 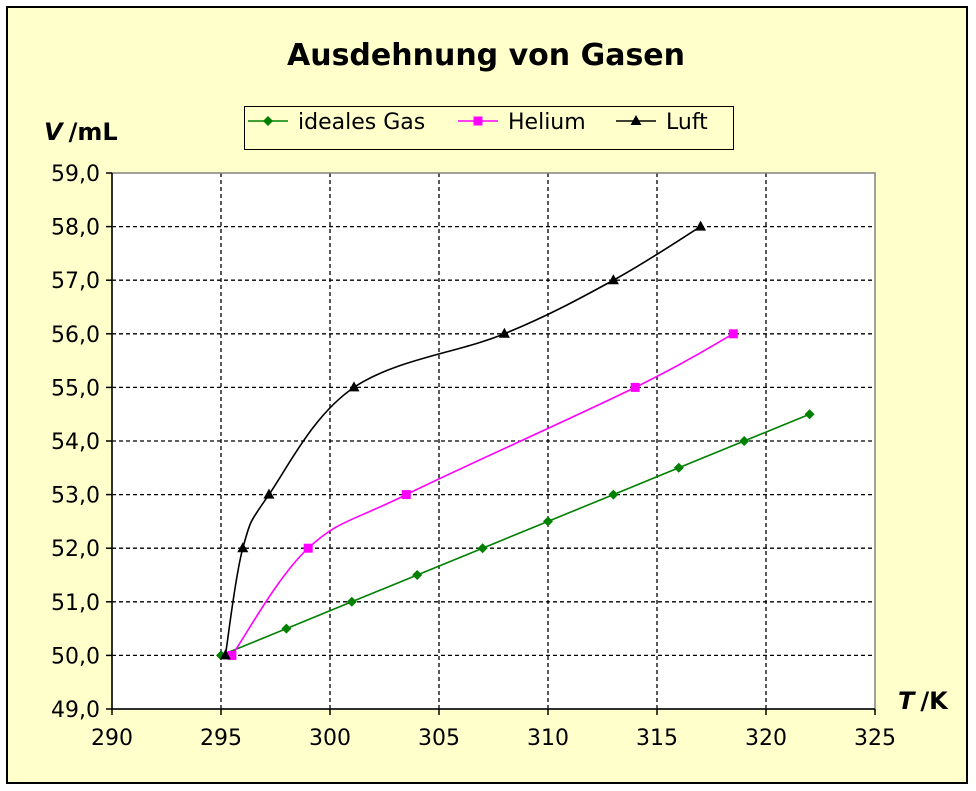 What do you see at coordinates (75, 710) in the screenshot?
I see `y-tick-label: 49,0` at bounding box center [75, 710].